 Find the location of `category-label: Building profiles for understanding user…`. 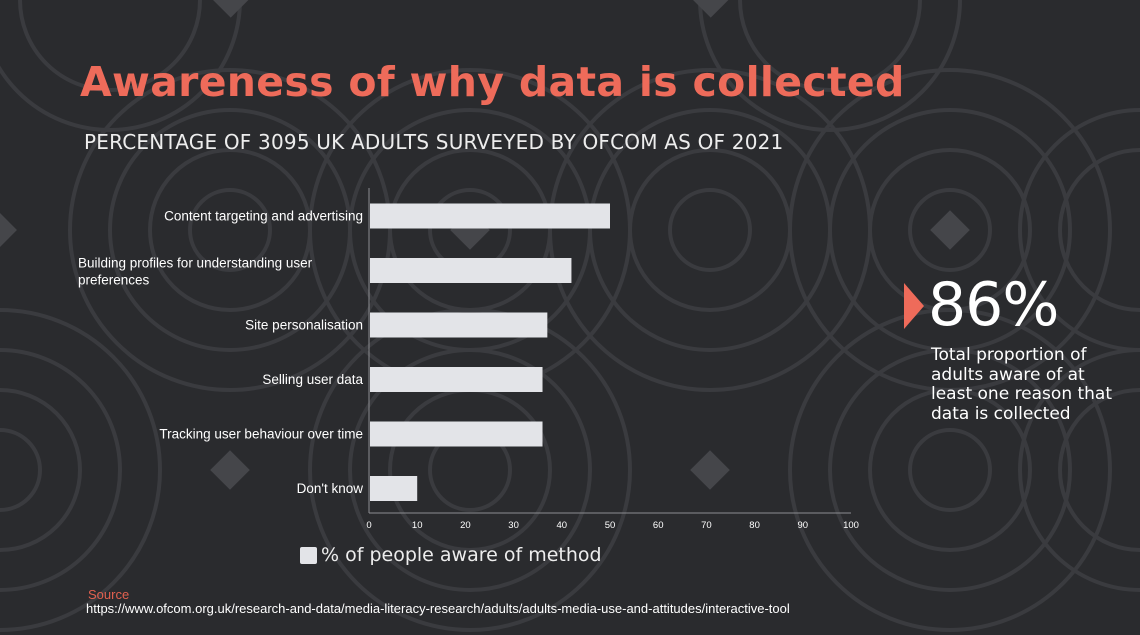

category-label: Building profiles for understanding user… is located at coordinates (195, 272).